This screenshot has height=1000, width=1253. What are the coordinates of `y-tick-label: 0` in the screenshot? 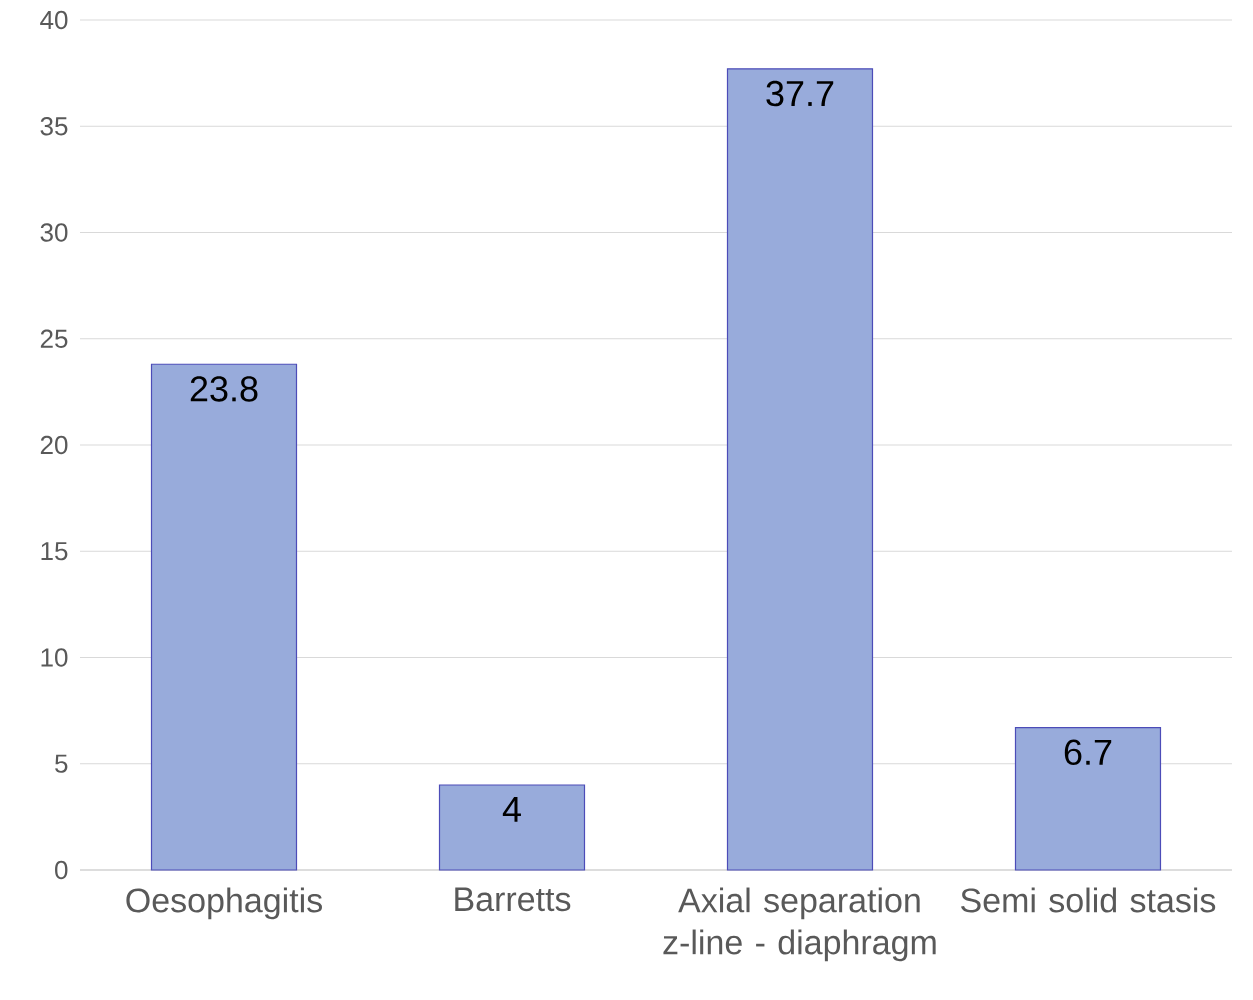 It's located at (61, 870).